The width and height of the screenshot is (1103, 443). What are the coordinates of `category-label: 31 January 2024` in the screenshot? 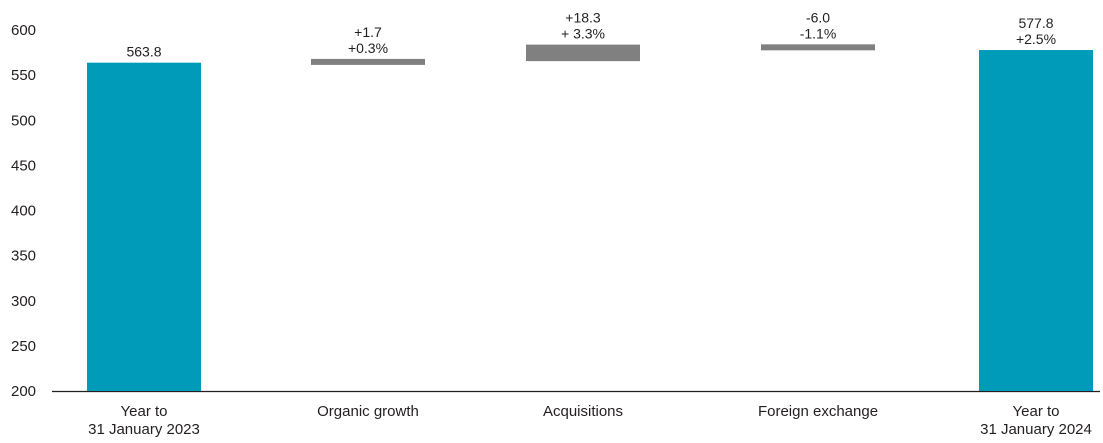 It's located at (1036, 429).